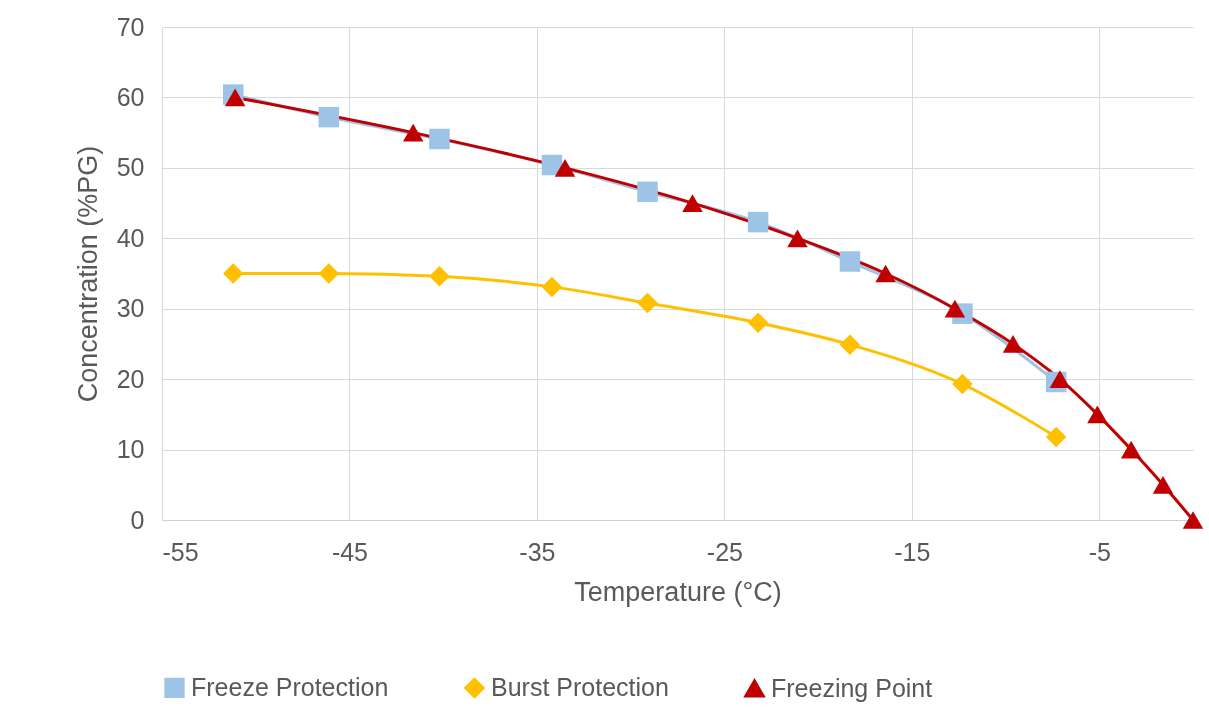 This screenshot has height=722, width=1209. I want to click on y-tick-label: 20, so click(130, 378).